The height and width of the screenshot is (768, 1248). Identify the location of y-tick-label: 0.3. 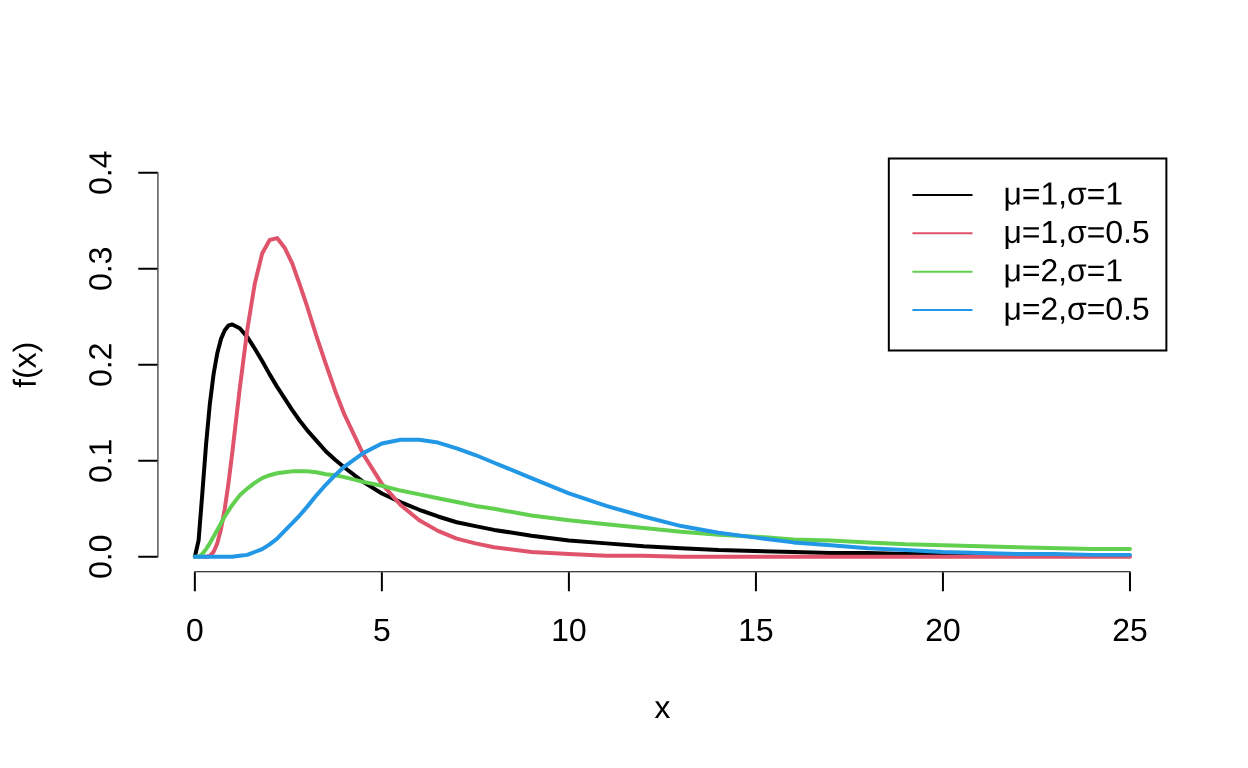
(100, 269).